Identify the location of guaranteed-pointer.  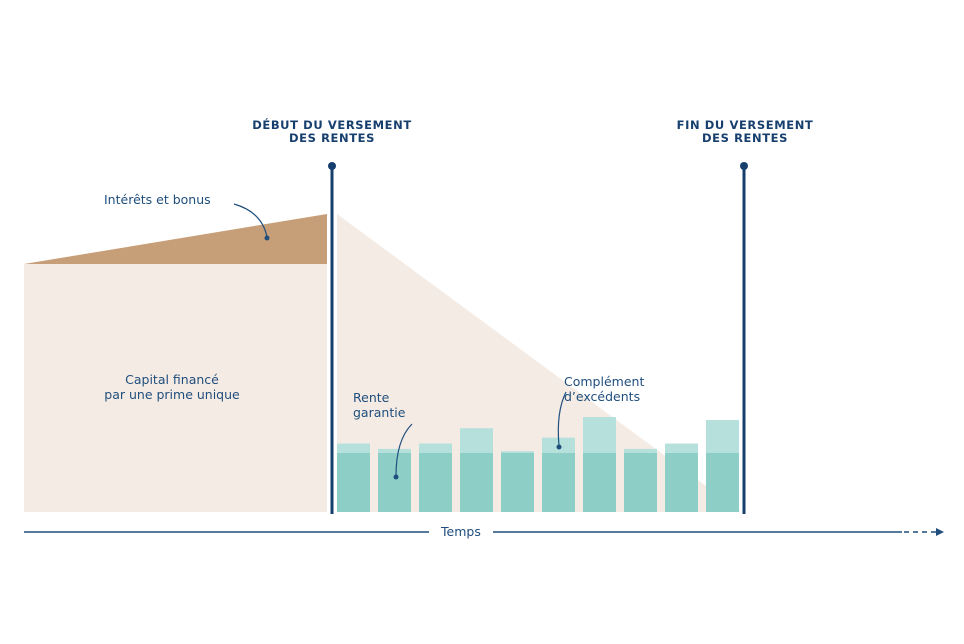
(404, 450).